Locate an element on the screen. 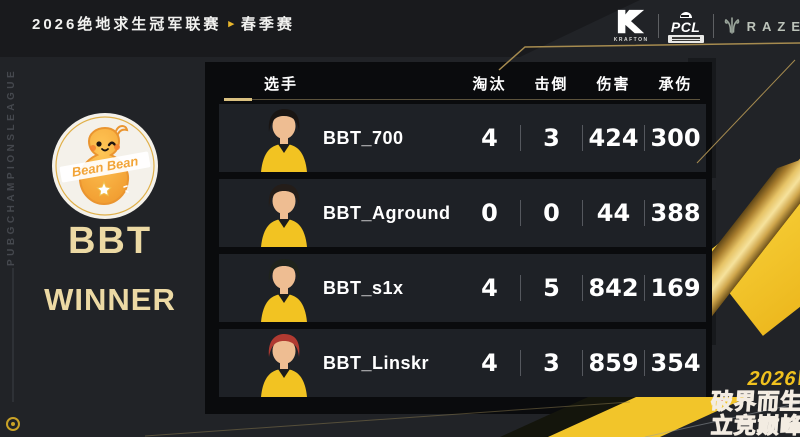 The image size is (800, 437). table-row: BBT_s1x 4 5 842 169 is located at coordinates (462, 288).